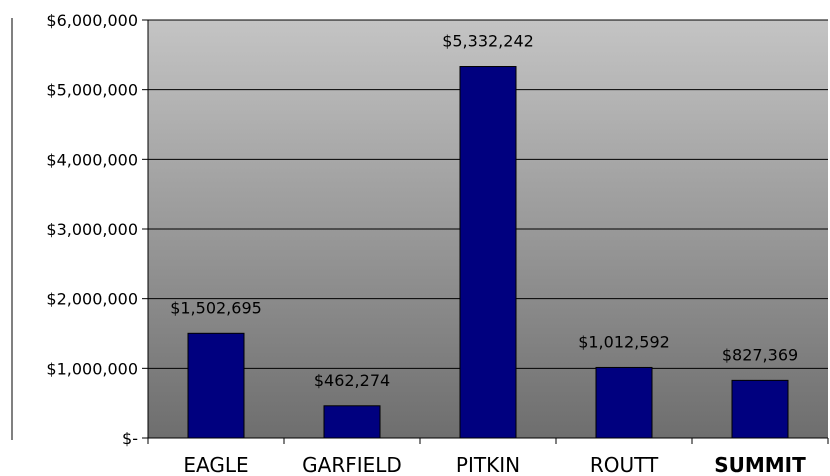 Image resolution: width=830 pixels, height=476 pixels. Describe the element at coordinates (216, 307) in the screenshot. I see `data-label-eagle: $1,502,695` at that location.